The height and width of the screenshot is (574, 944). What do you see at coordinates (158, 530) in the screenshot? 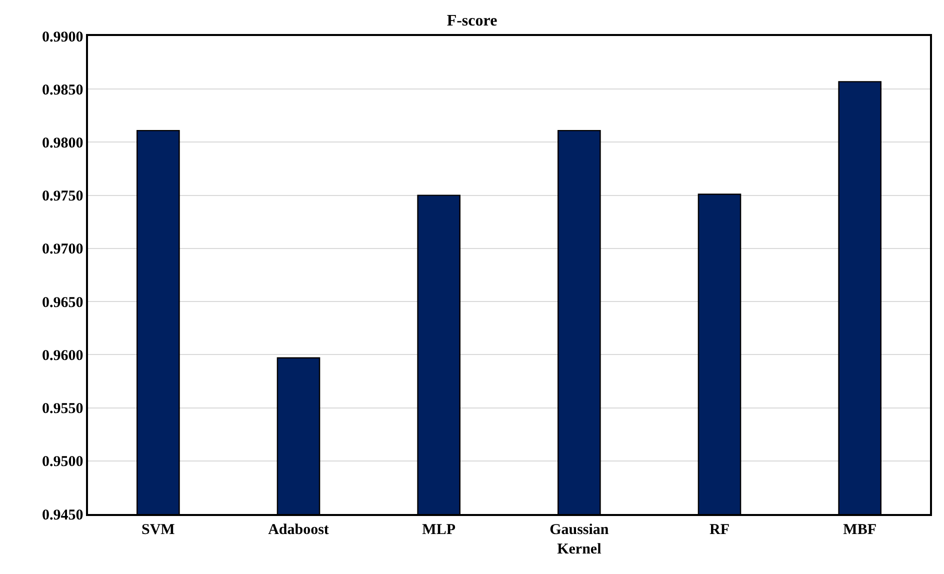
I see `x-tick-label: SVM` at bounding box center [158, 530].